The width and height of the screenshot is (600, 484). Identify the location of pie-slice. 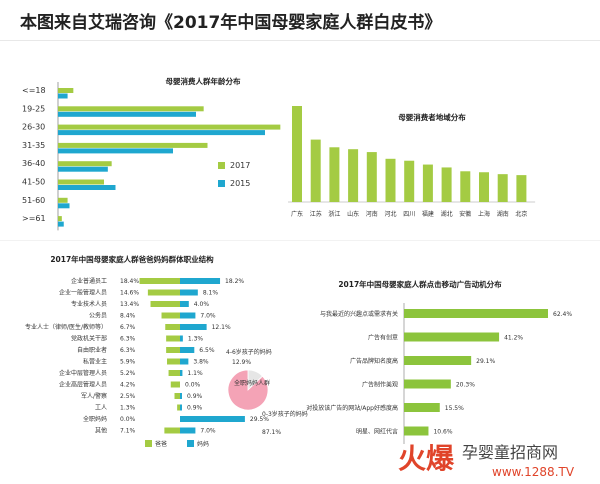
(248, 390).